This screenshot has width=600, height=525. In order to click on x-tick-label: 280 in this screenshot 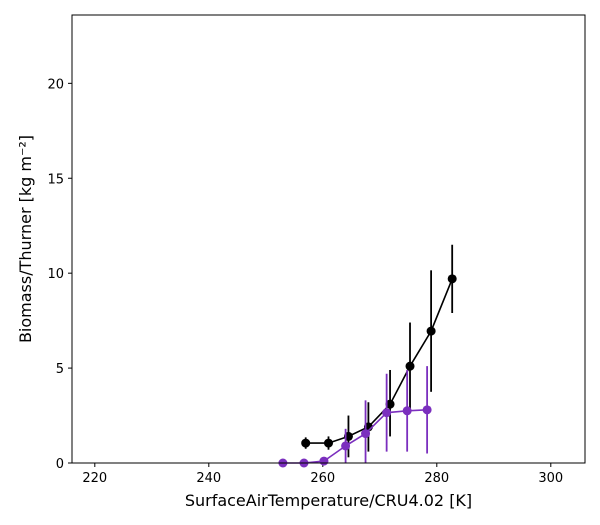, I will do `click(436, 478)`.